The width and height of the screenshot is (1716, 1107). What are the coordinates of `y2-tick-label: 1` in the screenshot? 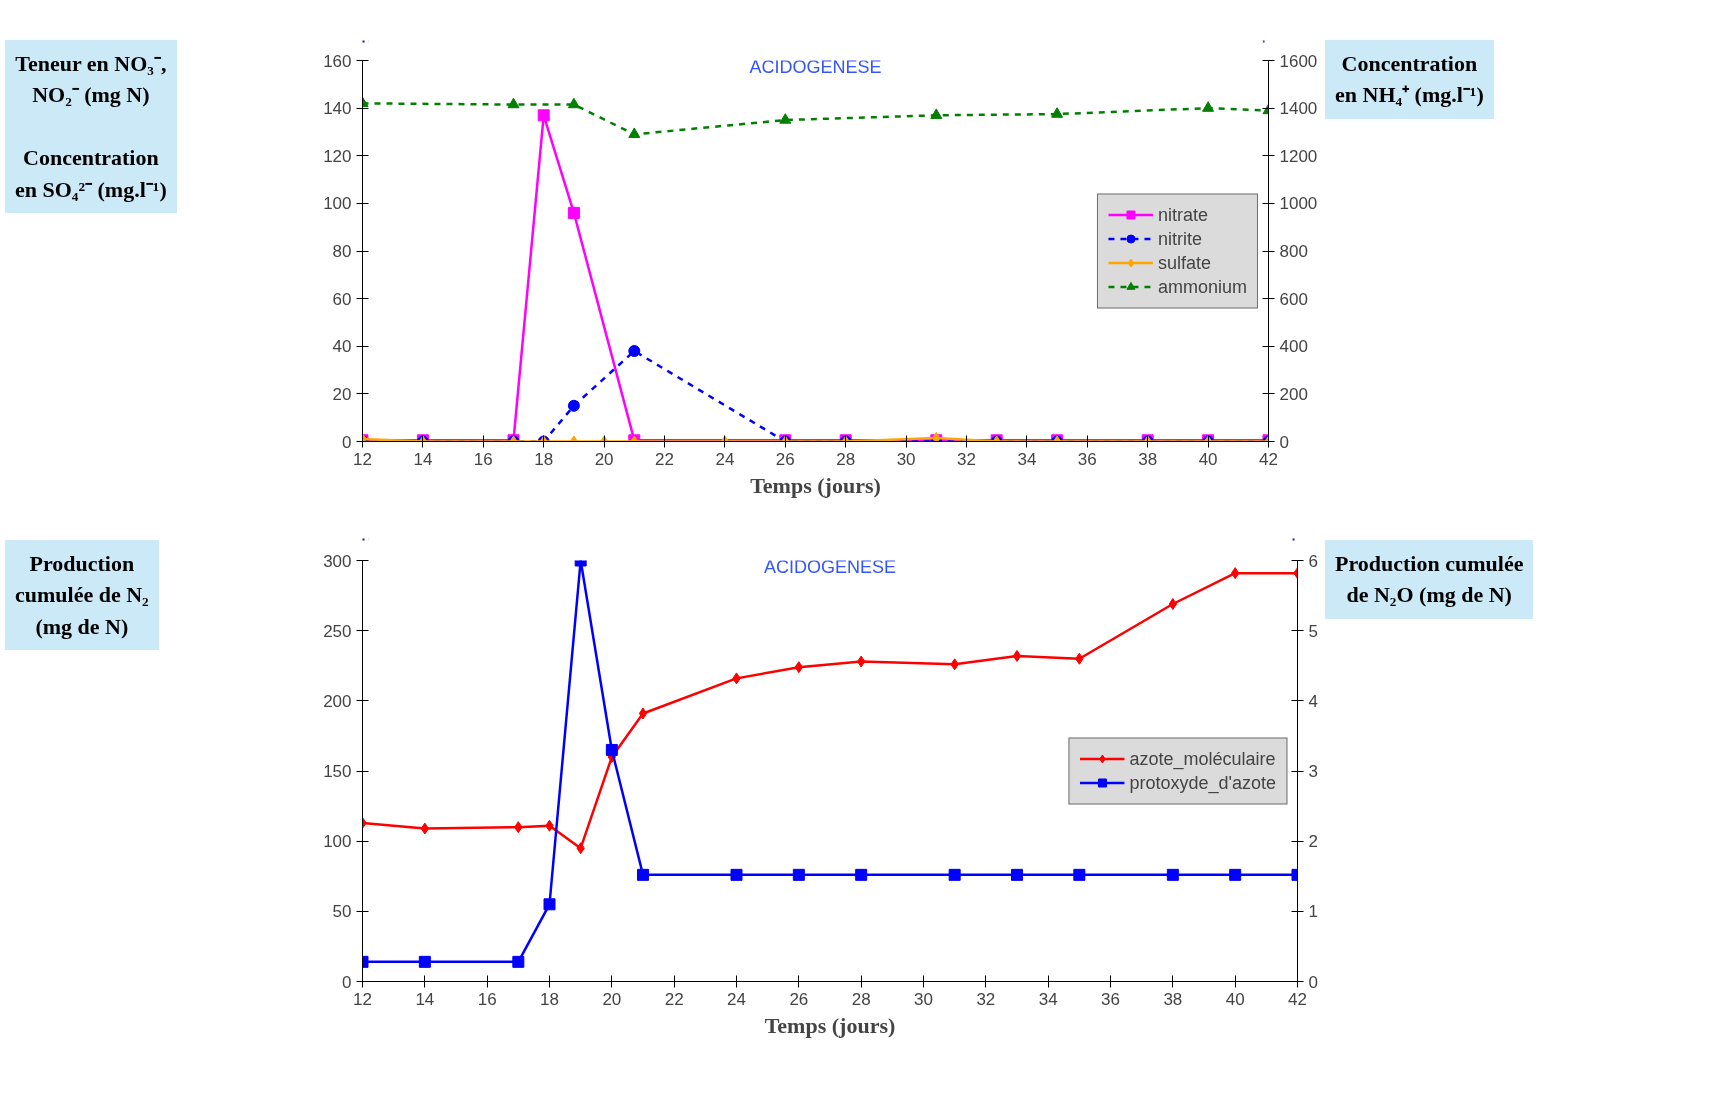 It's located at (1313, 912).